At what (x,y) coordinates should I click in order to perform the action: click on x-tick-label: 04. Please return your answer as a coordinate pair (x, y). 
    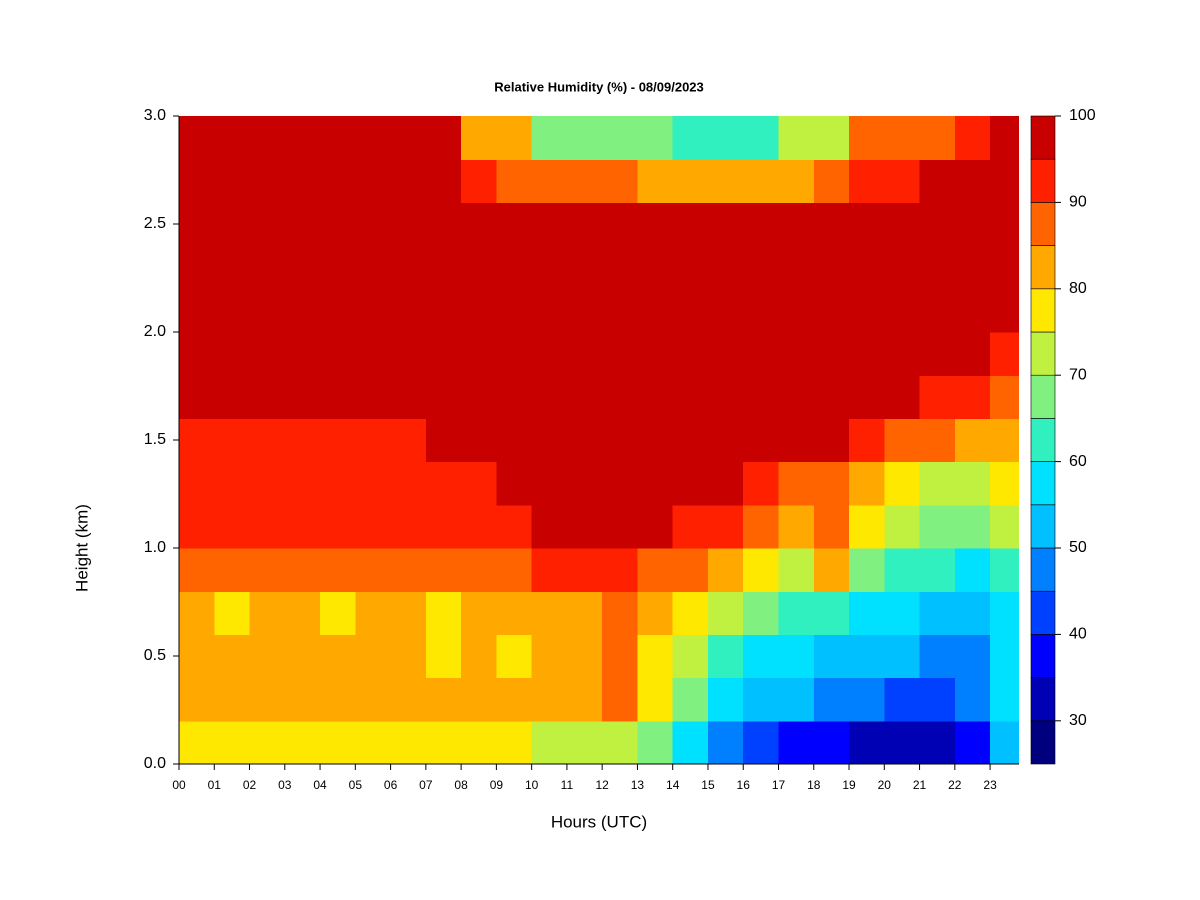
    Looking at the image, I should click on (320, 785).